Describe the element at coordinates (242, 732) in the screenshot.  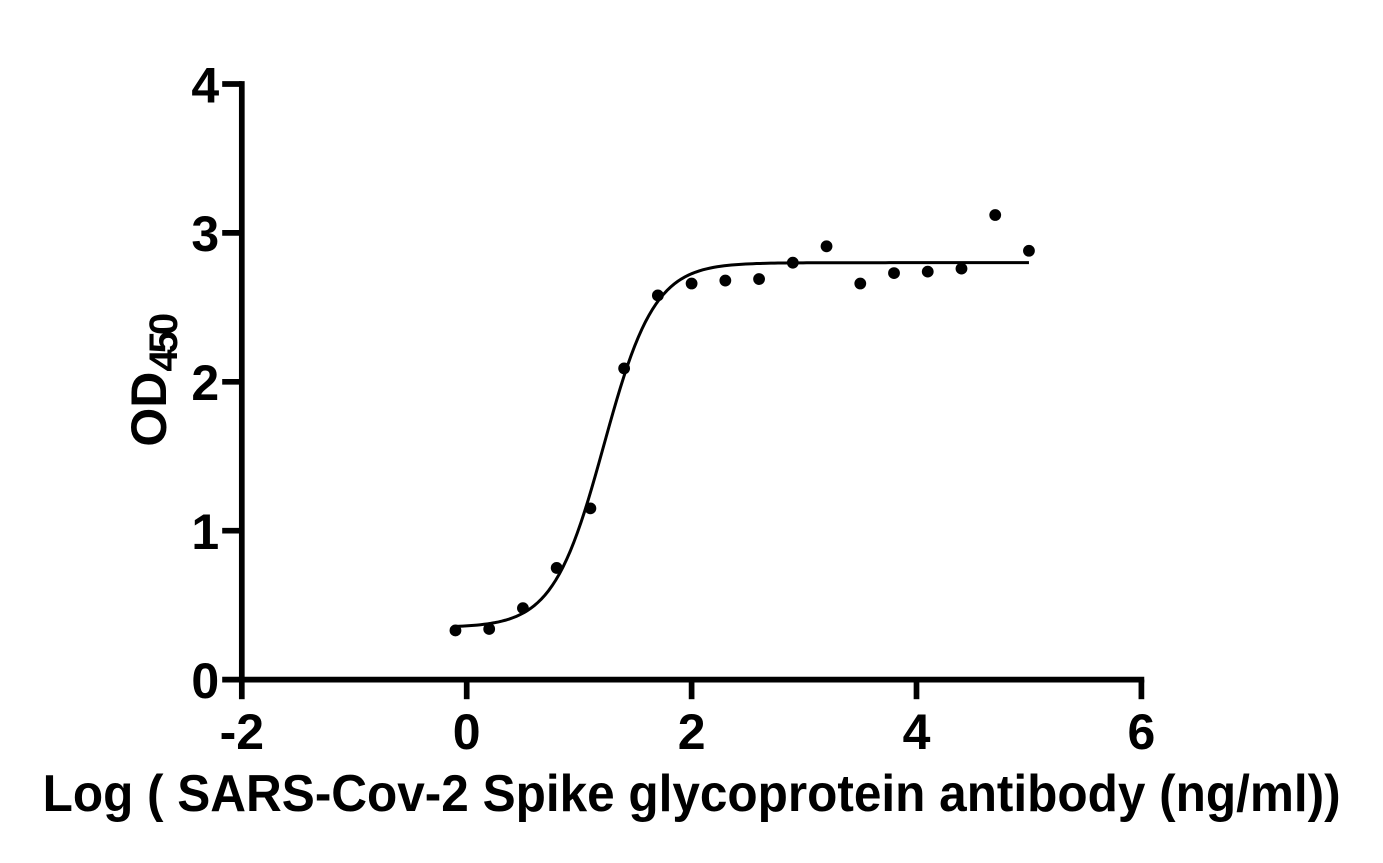
I see `x-tick-label: -2` at that location.